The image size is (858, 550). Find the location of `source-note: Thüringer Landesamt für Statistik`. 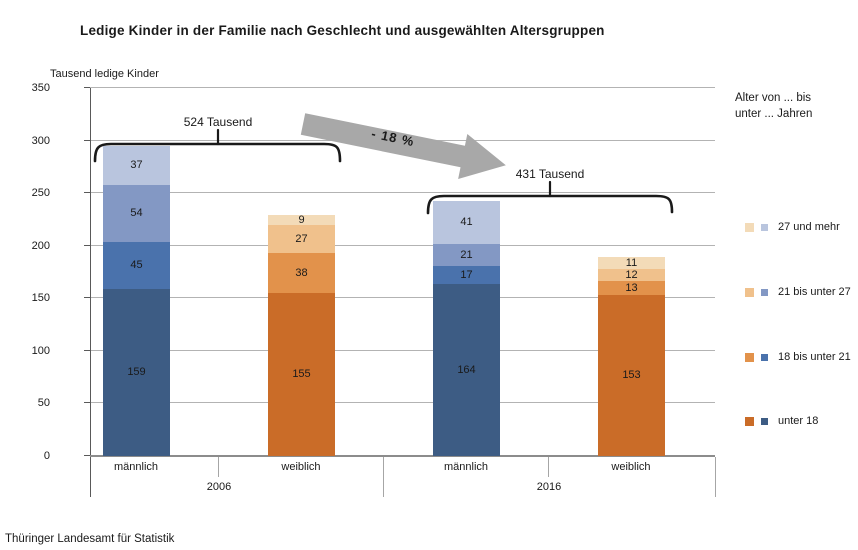

source-note: Thüringer Landesamt für Statistik is located at coordinates (90, 539).